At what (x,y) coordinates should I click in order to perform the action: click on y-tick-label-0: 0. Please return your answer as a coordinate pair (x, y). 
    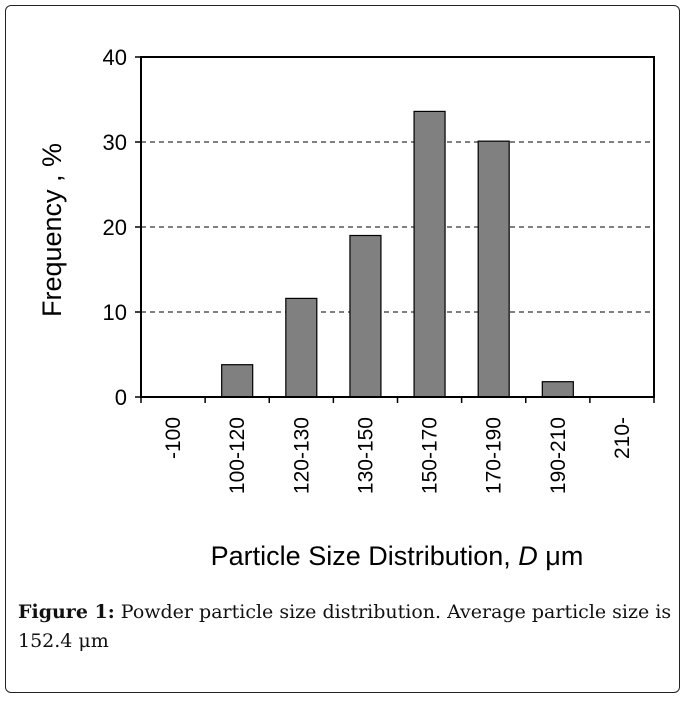
    Looking at the image, I should click on (121, 397).